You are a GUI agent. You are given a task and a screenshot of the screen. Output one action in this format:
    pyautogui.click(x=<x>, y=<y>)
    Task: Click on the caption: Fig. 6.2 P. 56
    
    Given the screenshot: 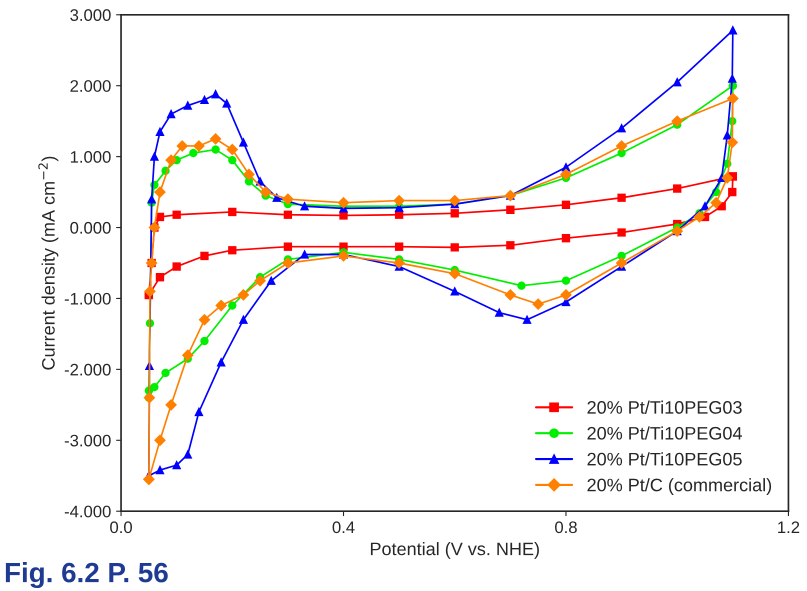 What is the action you would take?
    pyautogui.click(x=87, y=575)
    